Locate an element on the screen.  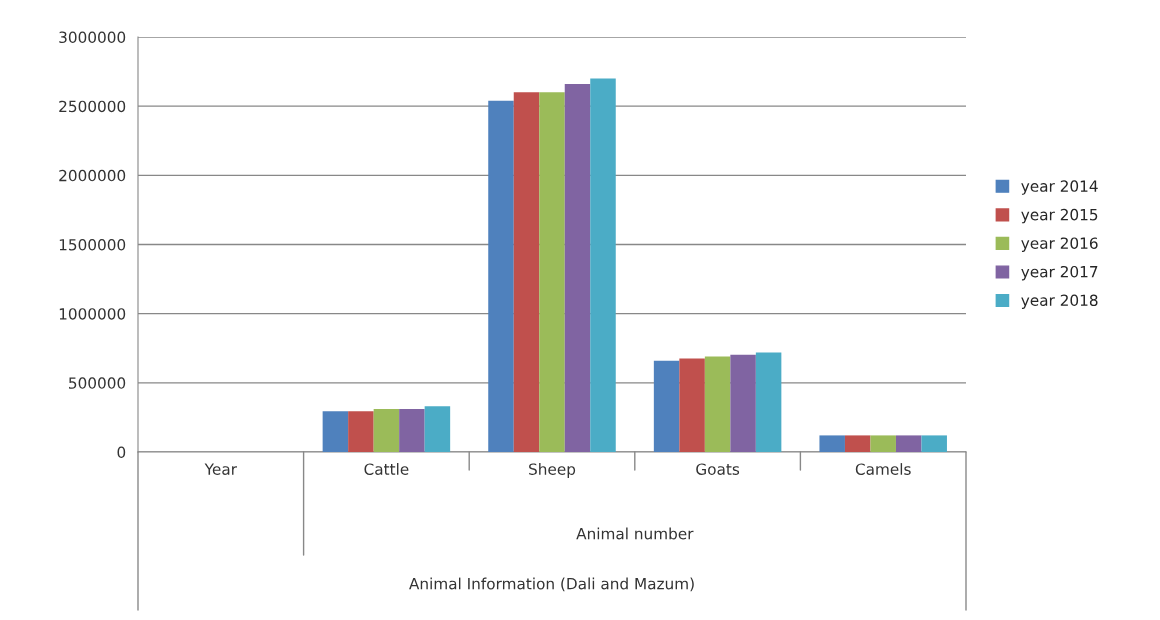
legend-label: year 2014 is located at coordinates (1059, 187).